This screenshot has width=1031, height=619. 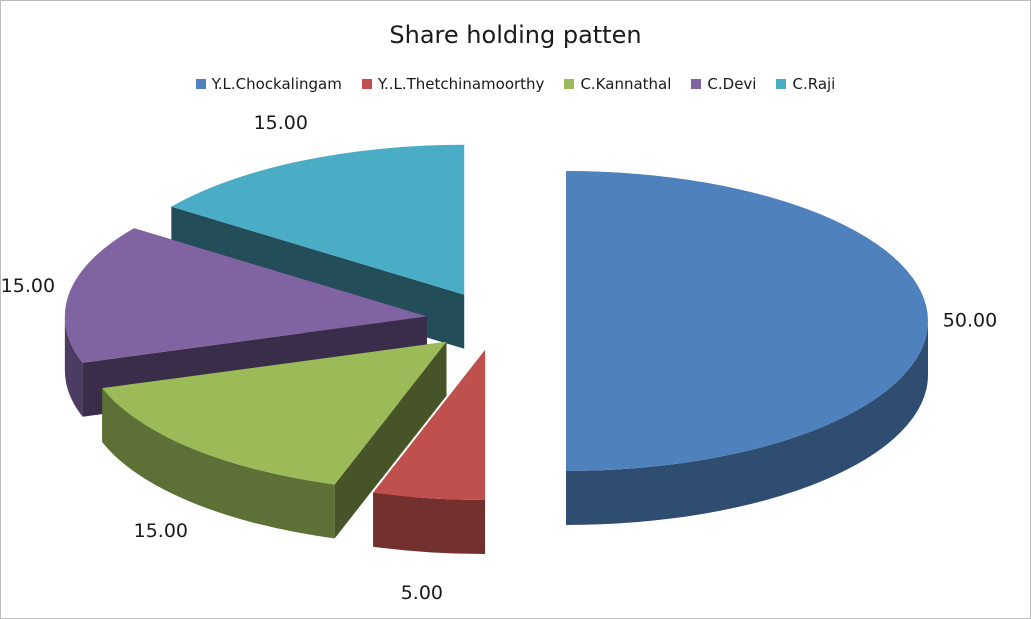 I want to click on legend-item: Y.L.Chockalingam, so click(x=268, y=84).